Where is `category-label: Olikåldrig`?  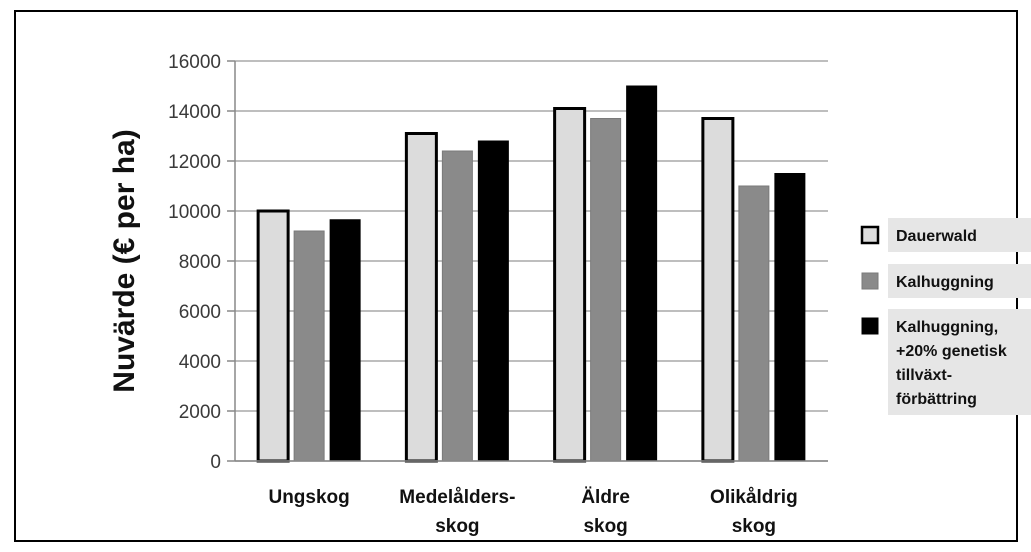
category-label: Olikåldrig is located at coordinates (754, 497).